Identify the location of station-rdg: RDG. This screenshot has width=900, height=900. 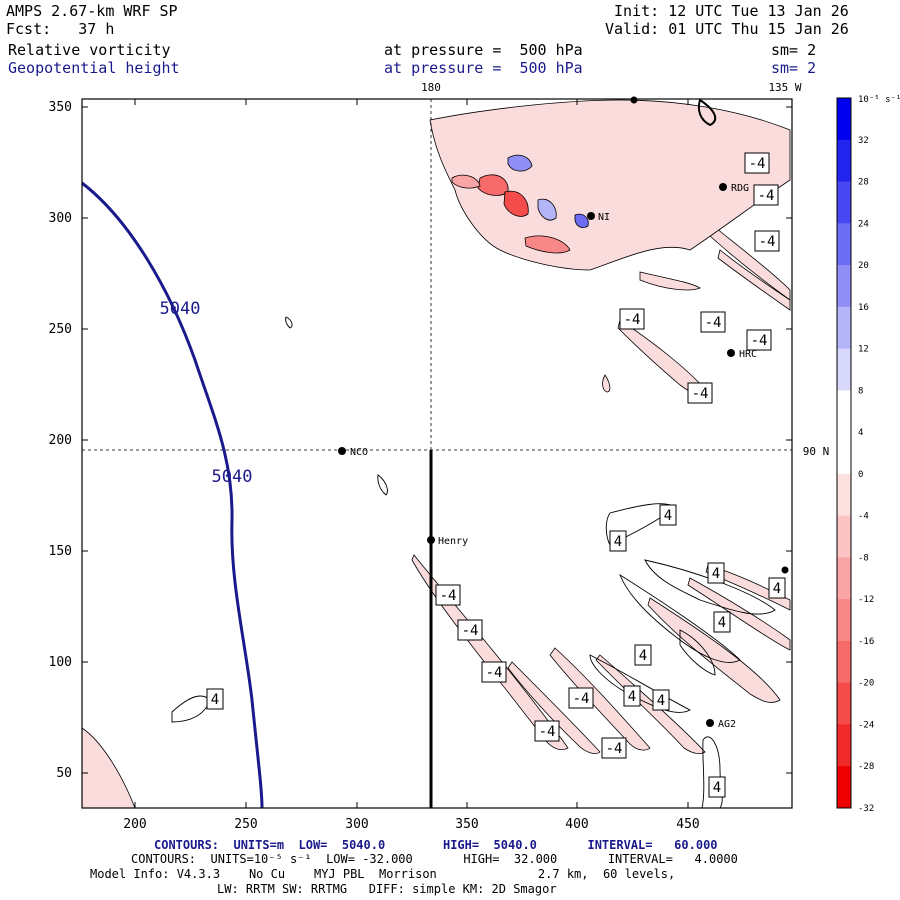
(734, 188).